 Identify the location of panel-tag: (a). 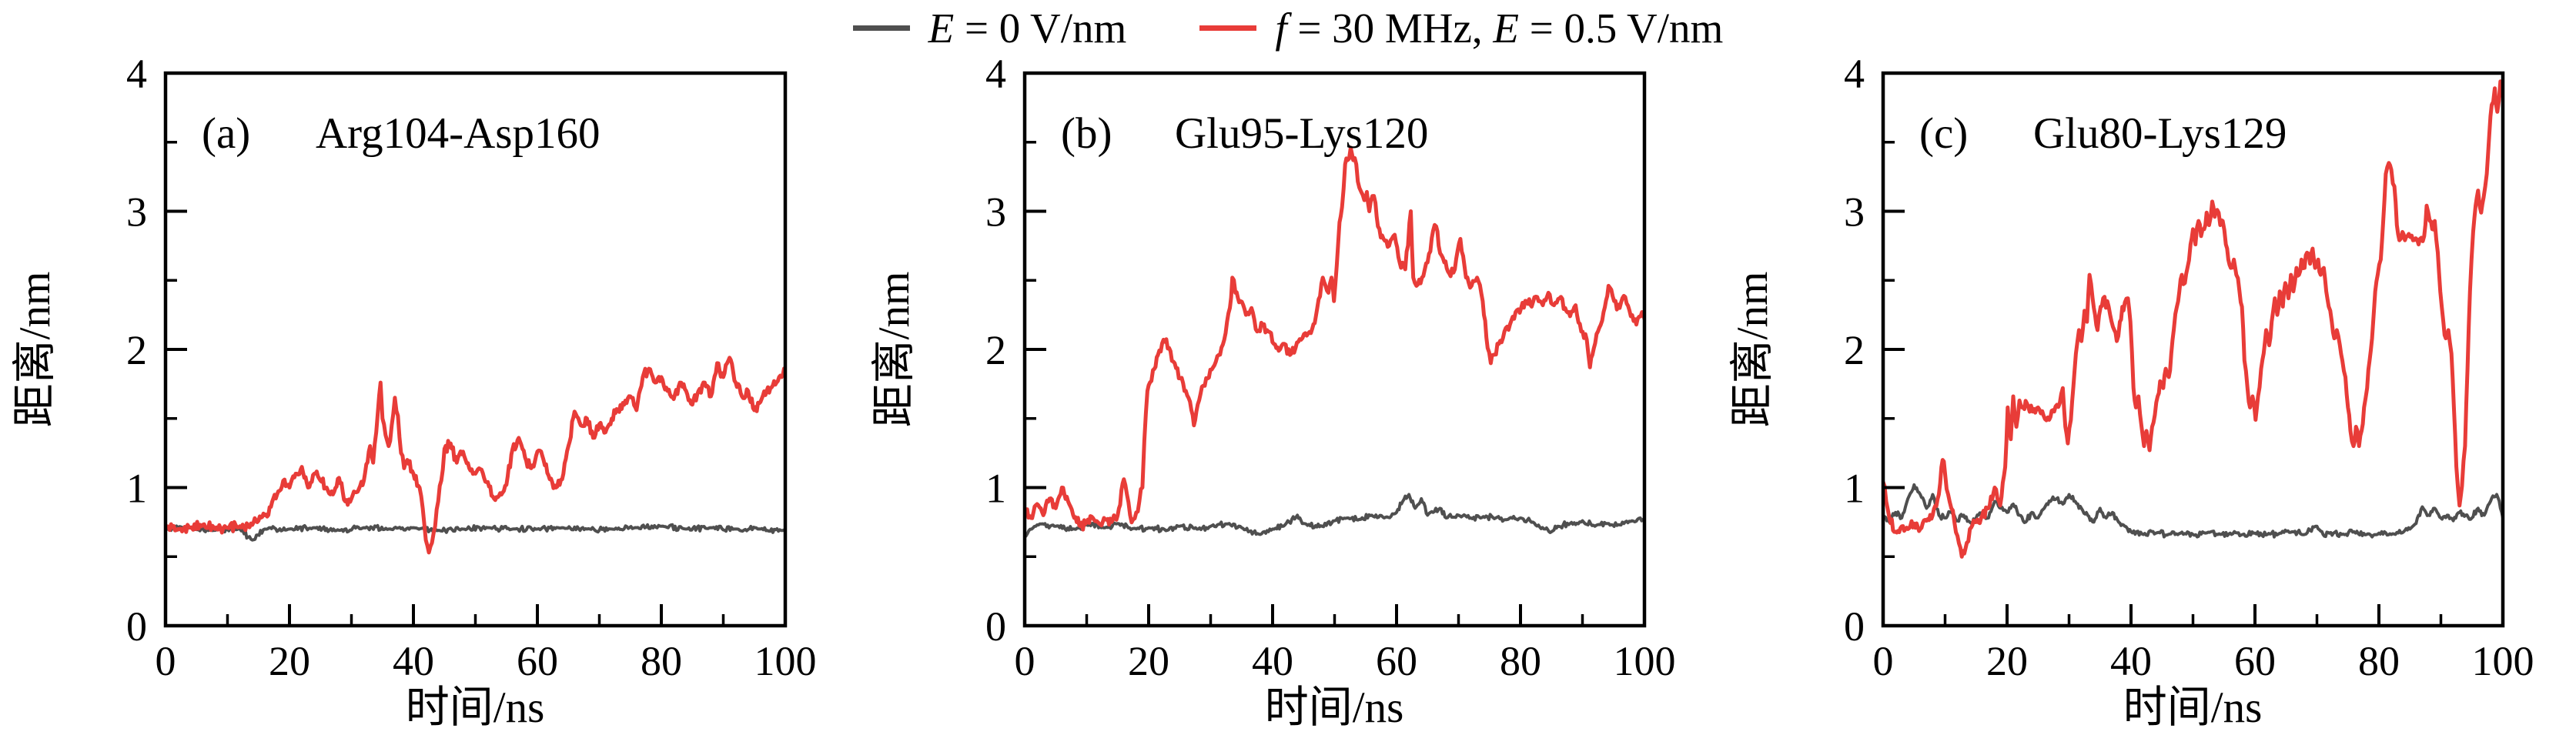
(226, 133).